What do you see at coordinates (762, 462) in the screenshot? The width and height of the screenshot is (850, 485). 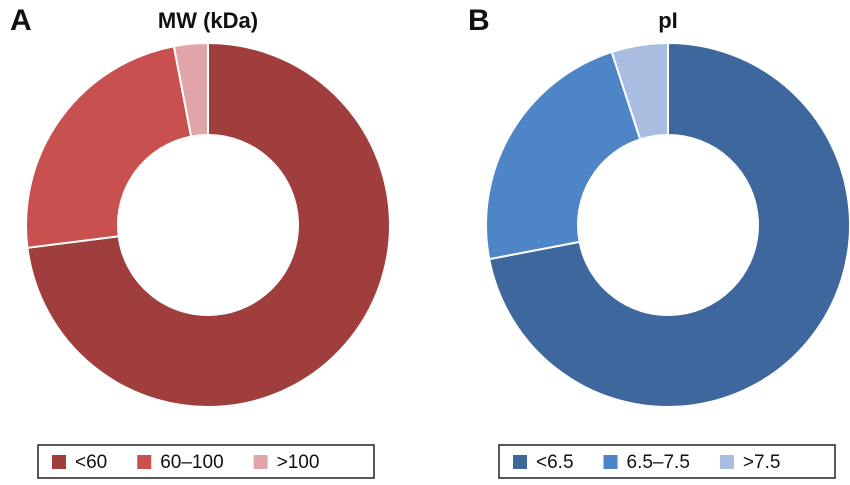 I see `legend-label: >7.5` at bounding box center [762, 462].